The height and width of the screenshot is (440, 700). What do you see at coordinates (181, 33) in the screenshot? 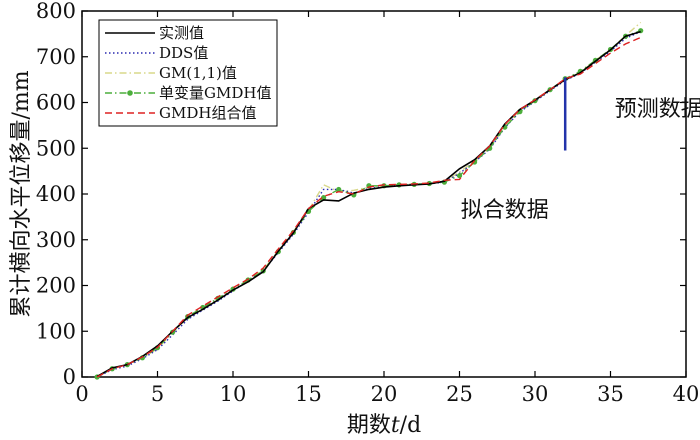
I see `legend-label-0: 实测值` at bounding box center [181, 33].